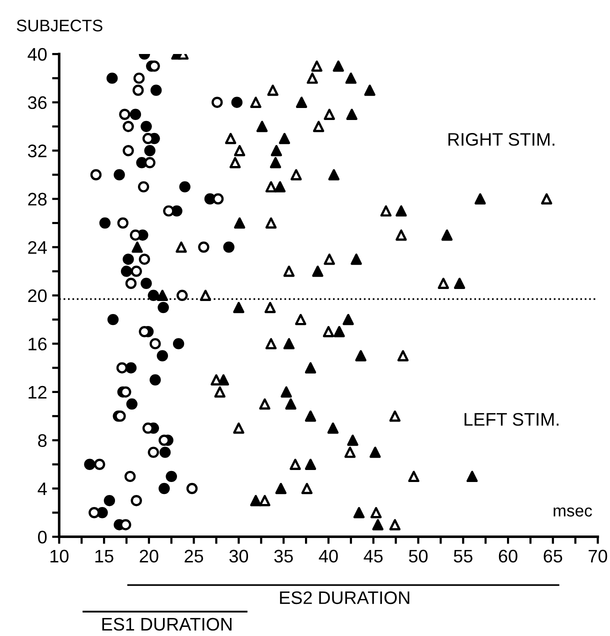 The width and height of the screenshot is (610, 636). What do you see at coordinates (37, 199) in the screenshot?
I see `y-tick-label: 28` at bounding box center [37, 199].